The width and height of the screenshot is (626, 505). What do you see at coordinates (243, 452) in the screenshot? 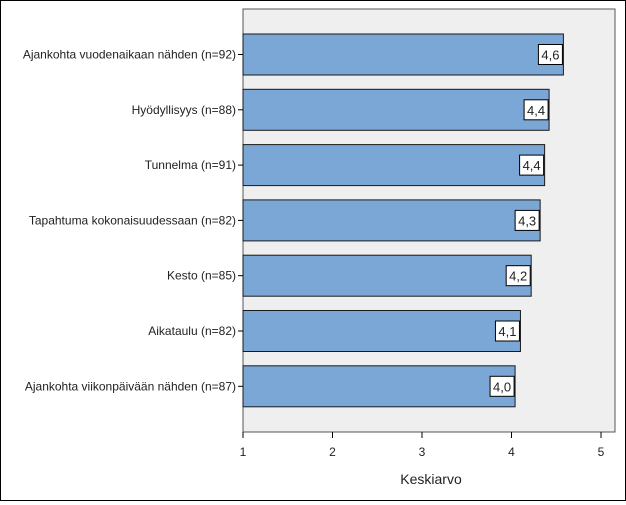
I see `x-tick-label: 1` at bounding box center [243, 452].